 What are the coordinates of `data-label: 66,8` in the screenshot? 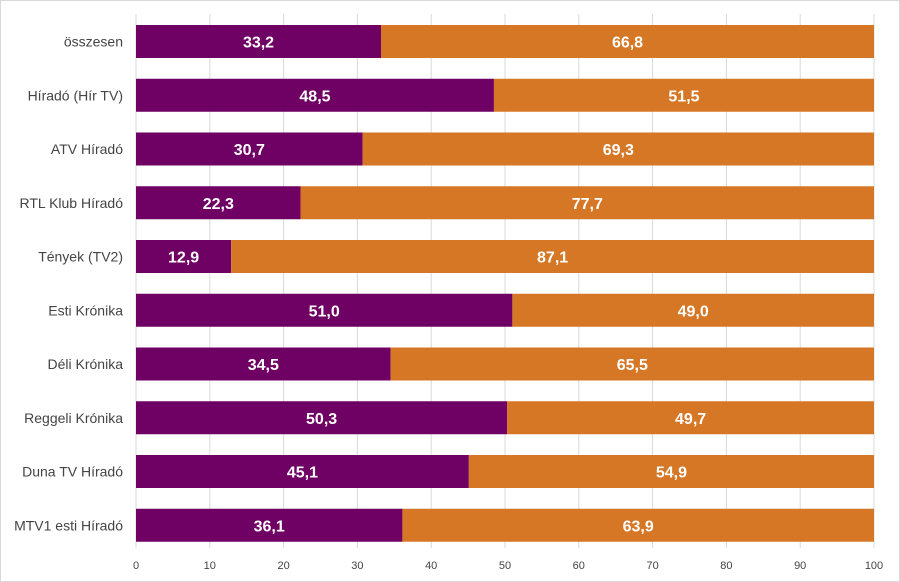 It's located at (627, 43).